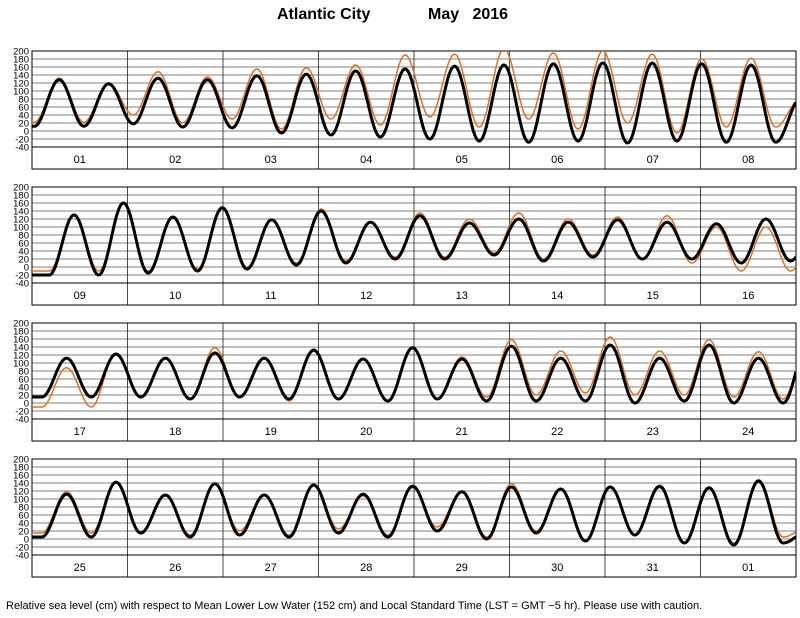 The image size is (800, 618). Describe the element at coordinates (748, 296) in the screenshot. I see `day-label: 16` at that location.